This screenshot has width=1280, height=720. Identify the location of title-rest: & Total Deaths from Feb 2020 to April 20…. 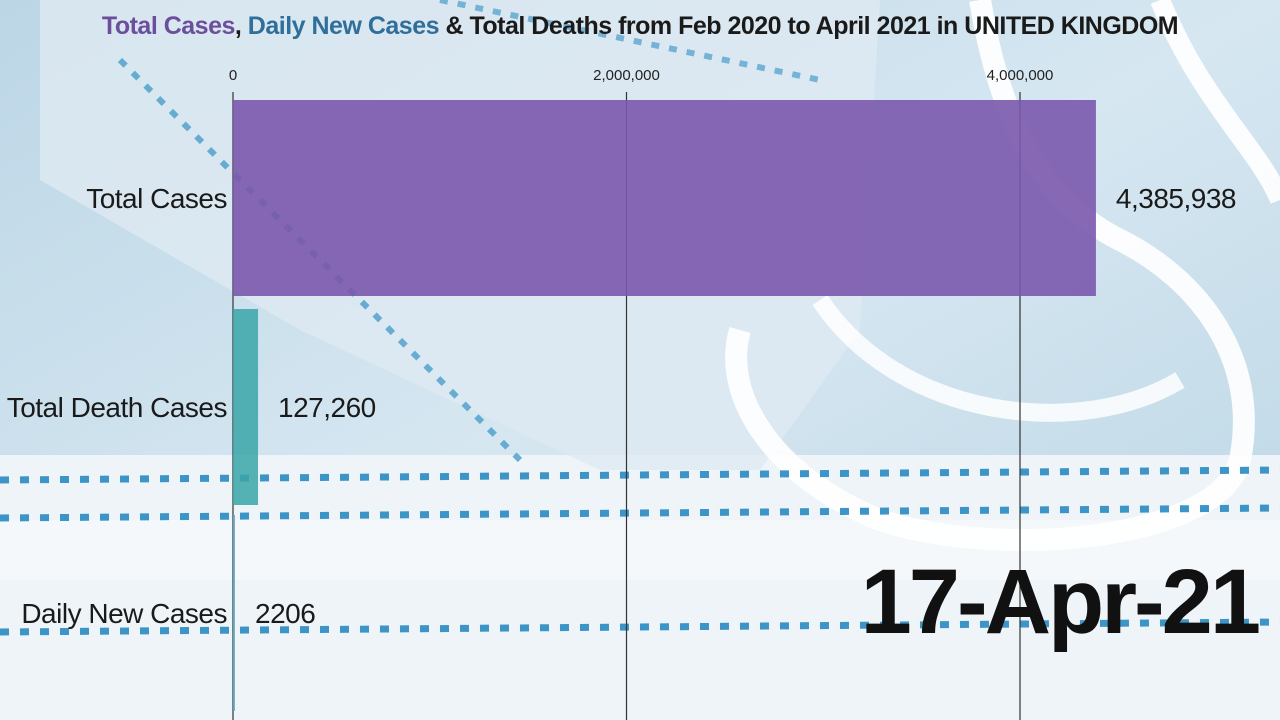
(809, 26).